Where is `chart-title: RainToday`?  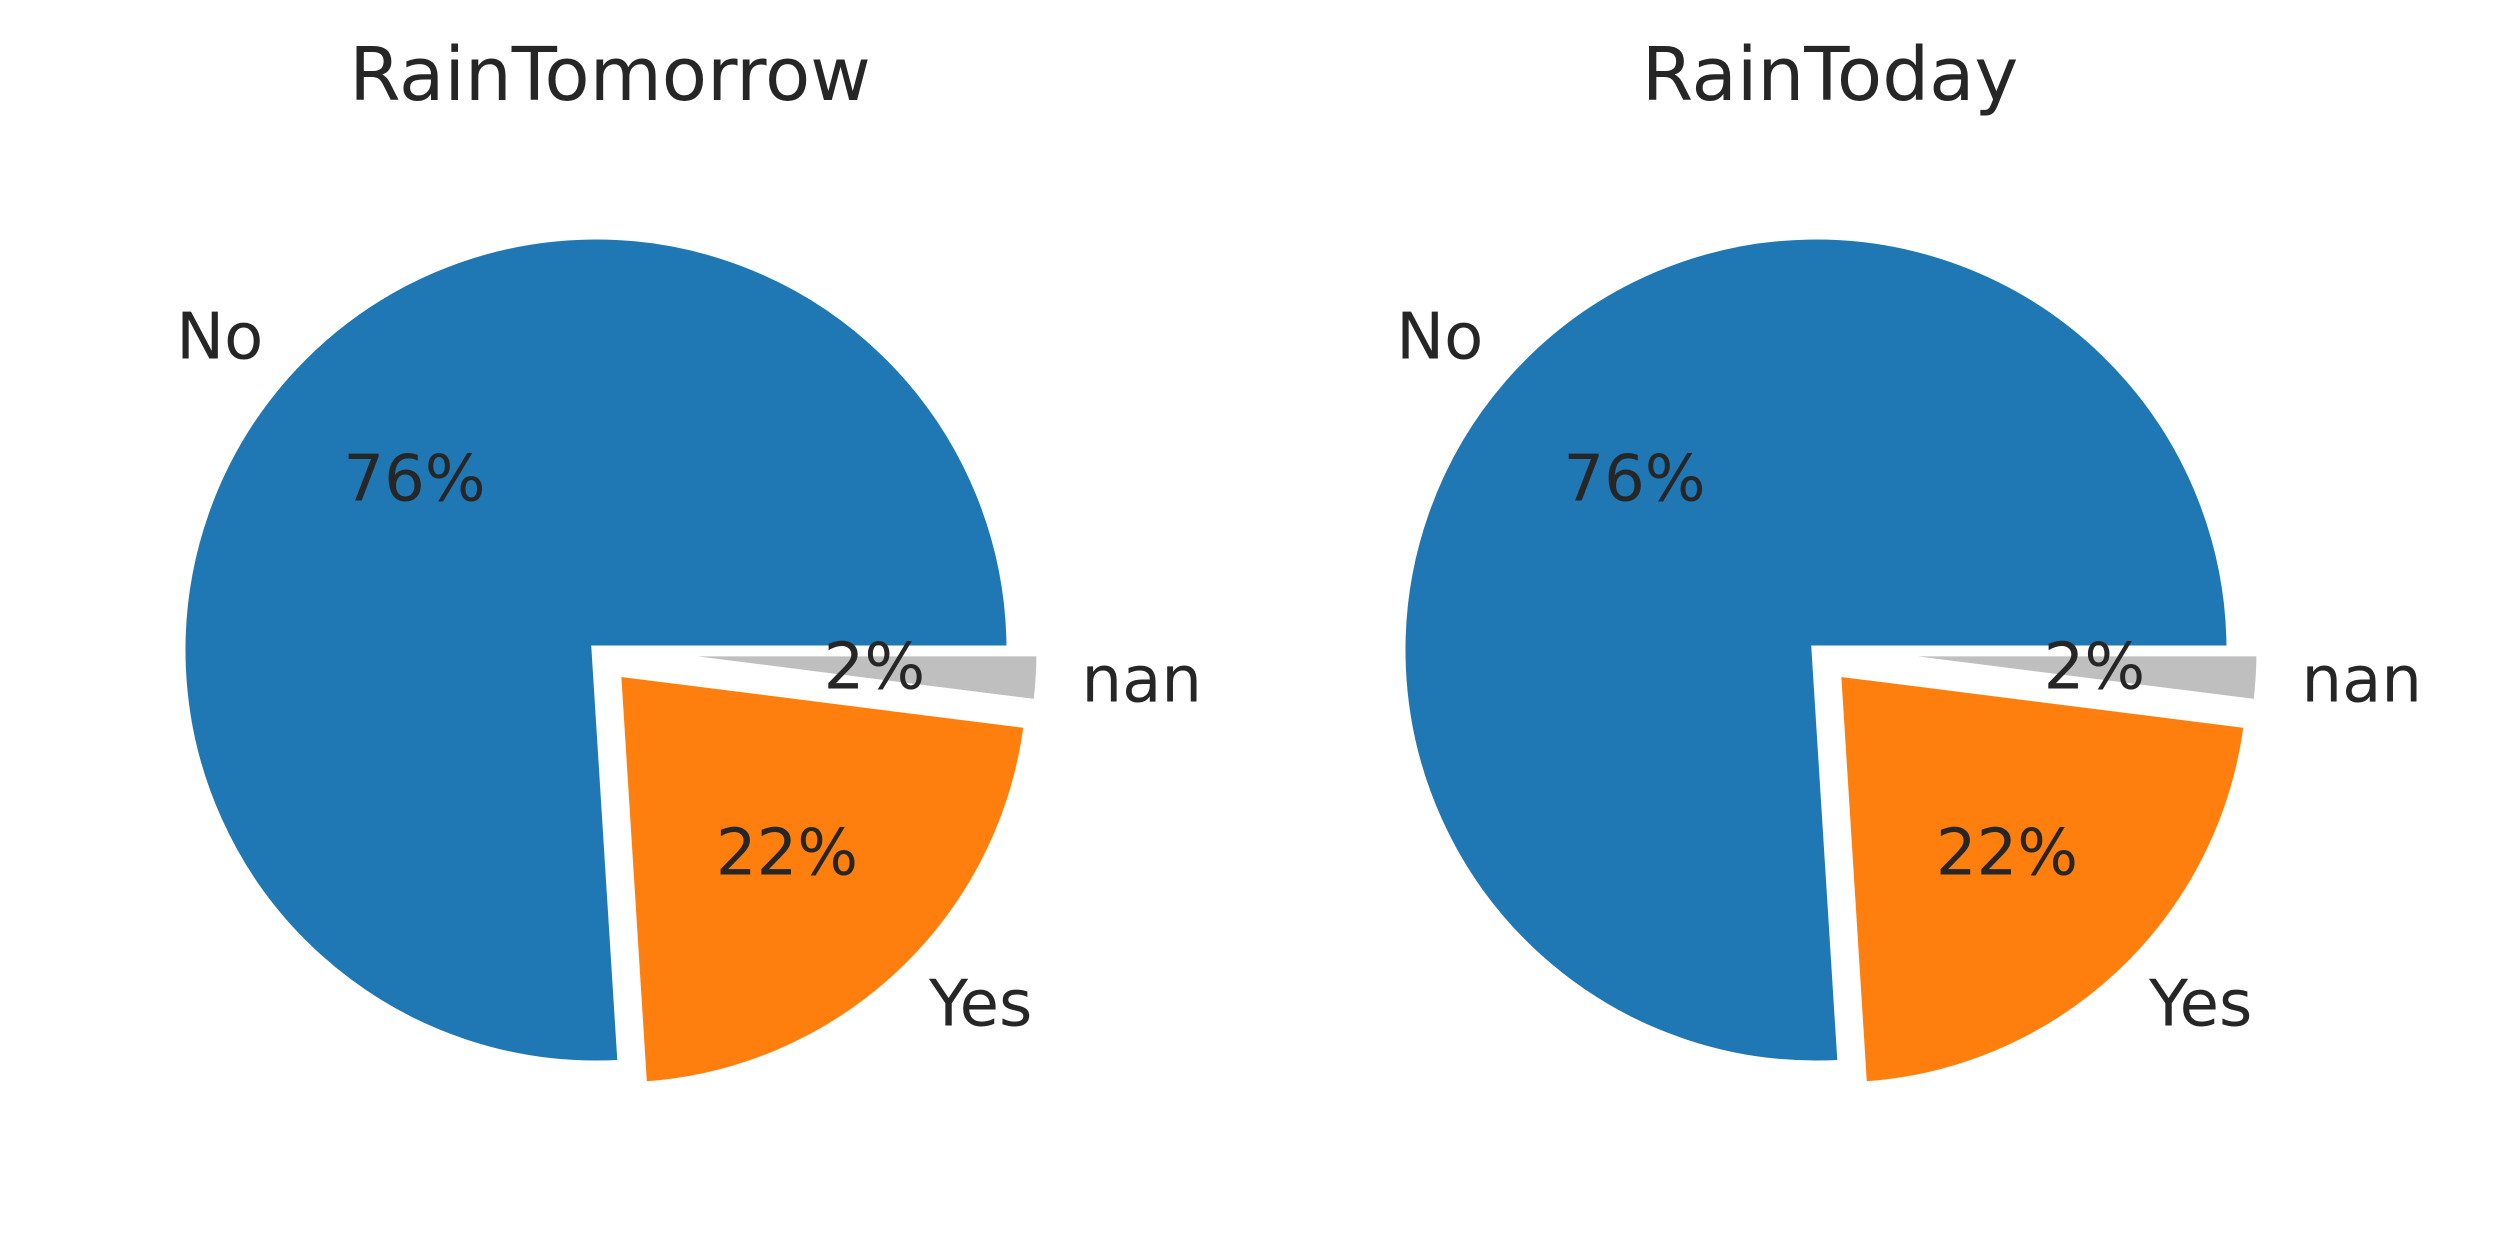 chart-title: RainToday is located at coordinates (1830, 75).